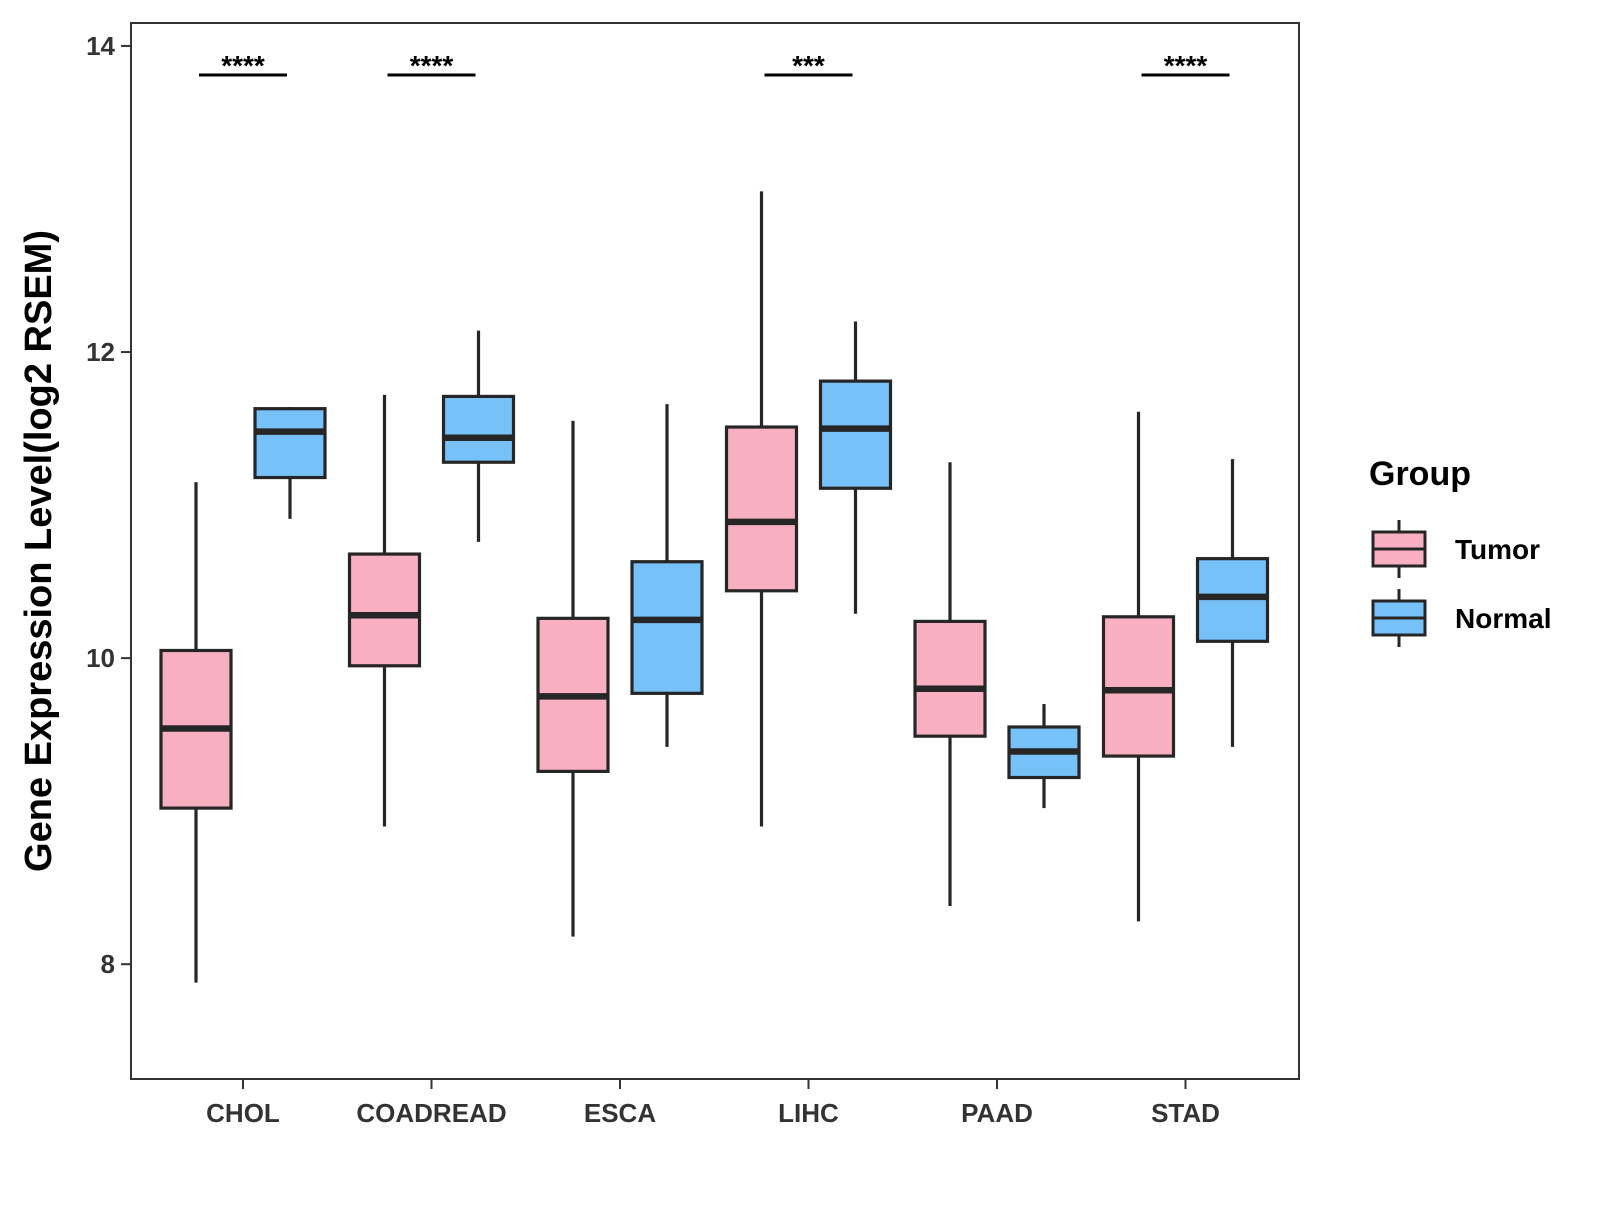  Describe the element at coordinates (1138, 686) in the screenshot. I see `box-tumor-stad` at that location.